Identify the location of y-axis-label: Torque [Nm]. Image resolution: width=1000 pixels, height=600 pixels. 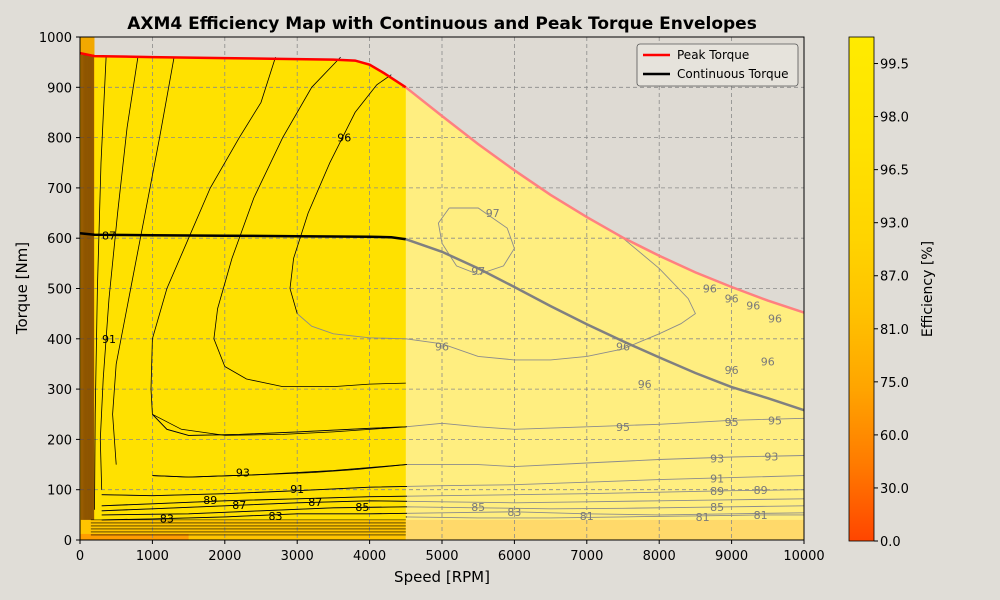
(22, 288).